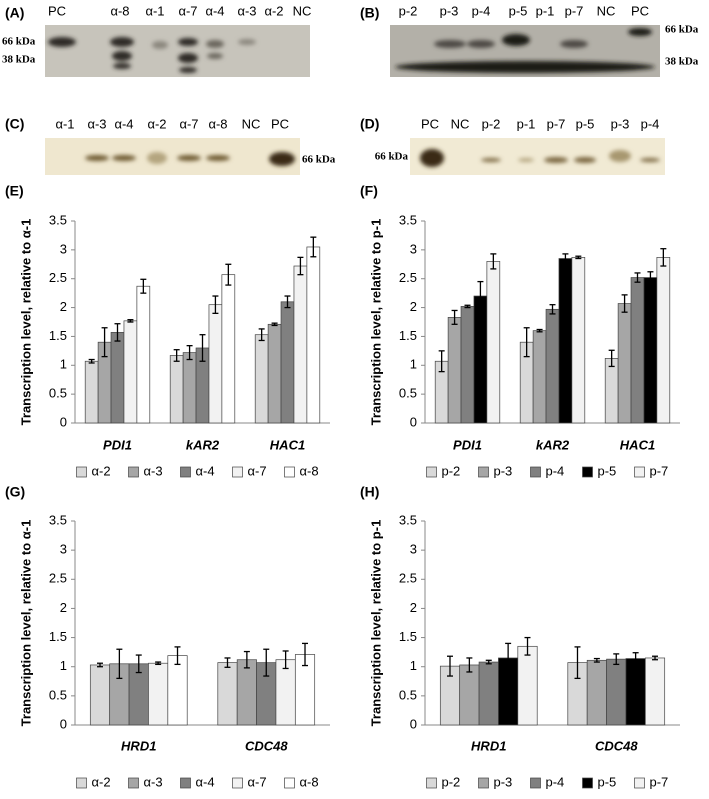 The height and width of the screenshot is (799, 709). Describe the element at coordinates (205, 470) in the screenshot. I see `legend-label: α-4` at that location.